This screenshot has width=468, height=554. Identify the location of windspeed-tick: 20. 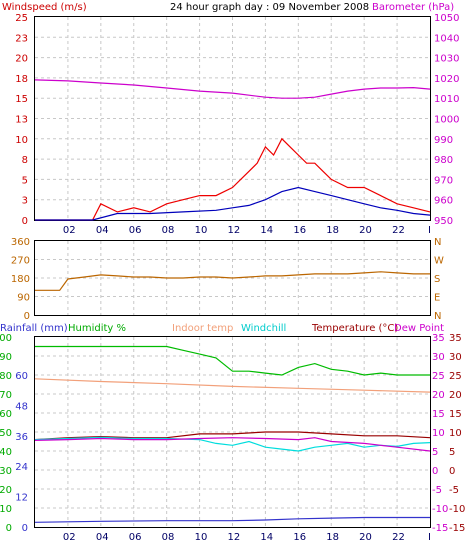
(21, 59).